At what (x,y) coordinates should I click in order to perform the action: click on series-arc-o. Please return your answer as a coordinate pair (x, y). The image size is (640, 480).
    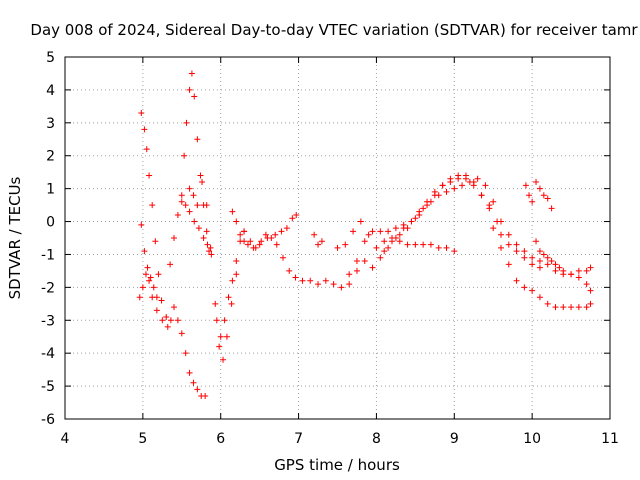
    Looking at the image, I should click on (462, 220).